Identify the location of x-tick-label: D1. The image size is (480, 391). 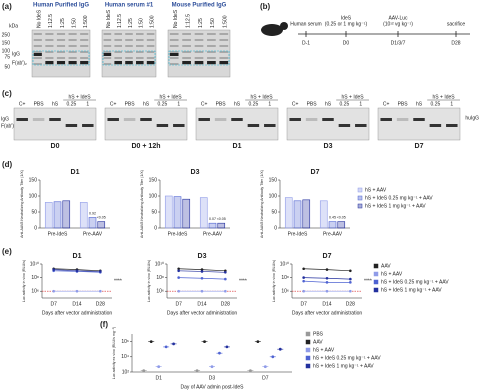
(158, 378).